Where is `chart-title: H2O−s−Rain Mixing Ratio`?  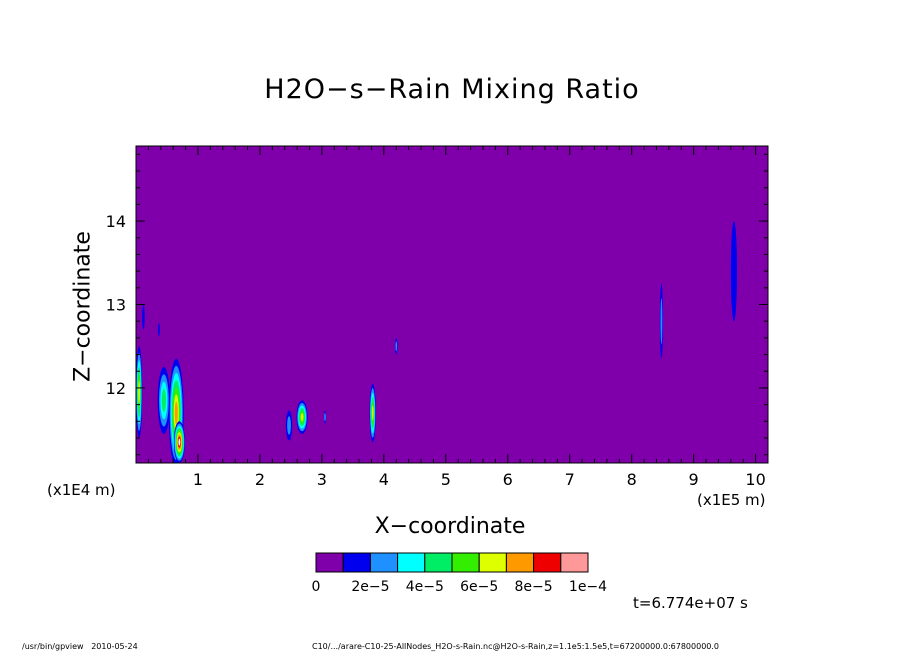 chart-title: H2O−s−Rain Mixing Ratio is located at coordinates (452, 89).